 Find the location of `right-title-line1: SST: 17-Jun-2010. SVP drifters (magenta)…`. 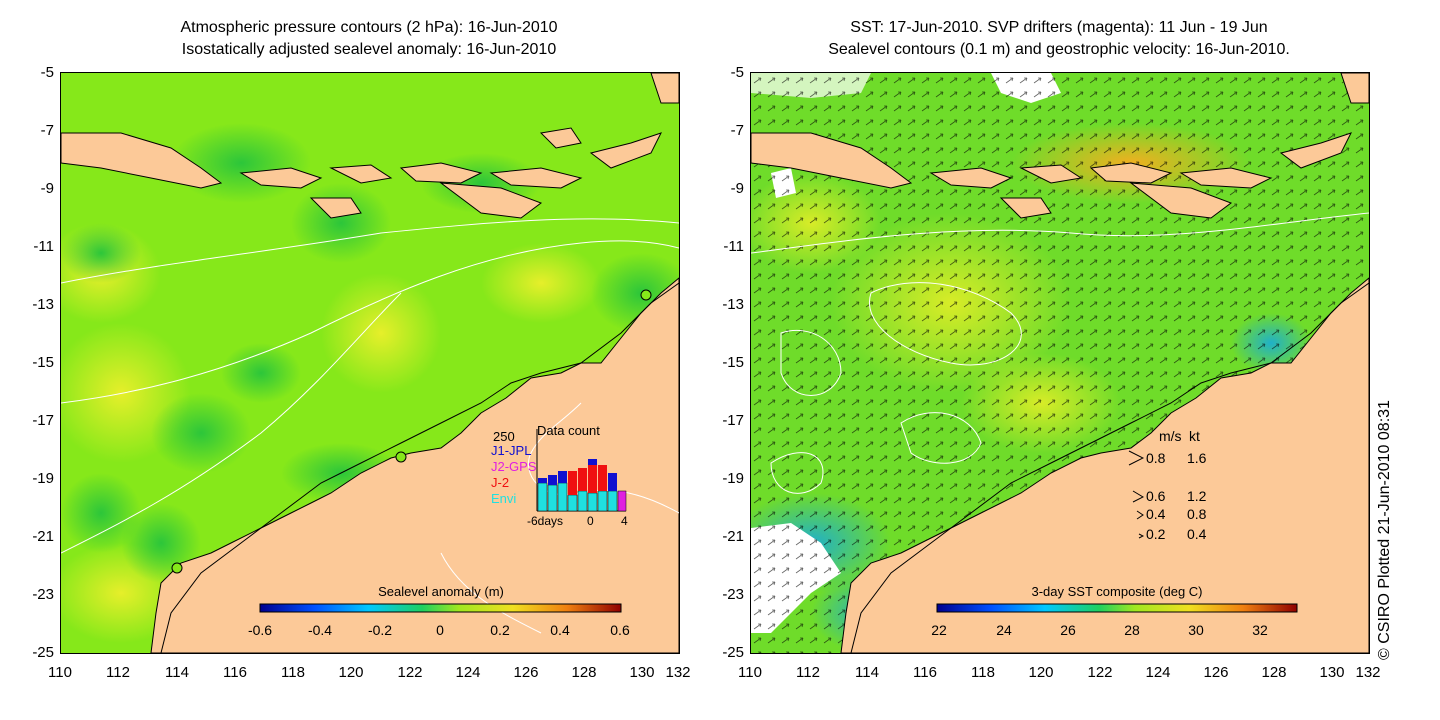

right-title-line1: SST: 17-Jun-2010. SVP drifters (magenta)… is located at coordinates (1059, 27).